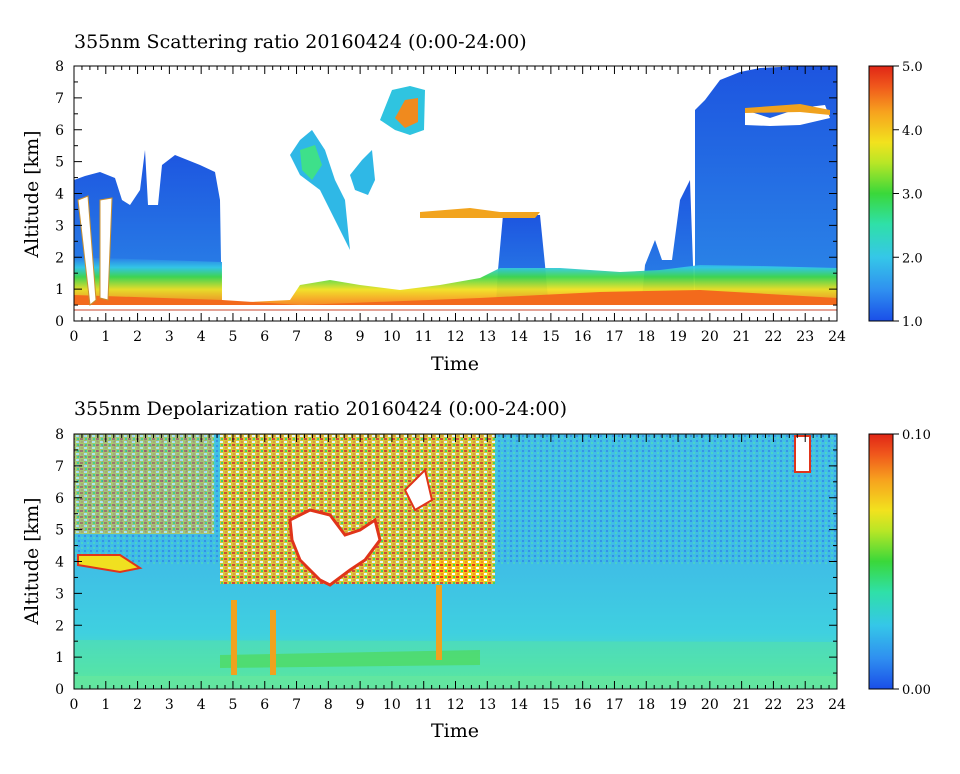 The image size is (960, 774). I want to click on high-cloud-core, so click(406, 113).